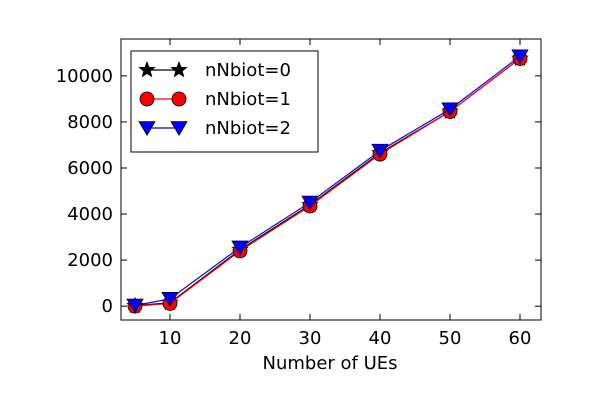  What do you see at coordinates (520, 338) in the screenshot?
I see `x-tick-label: 60` at bounding box center [520, 338].